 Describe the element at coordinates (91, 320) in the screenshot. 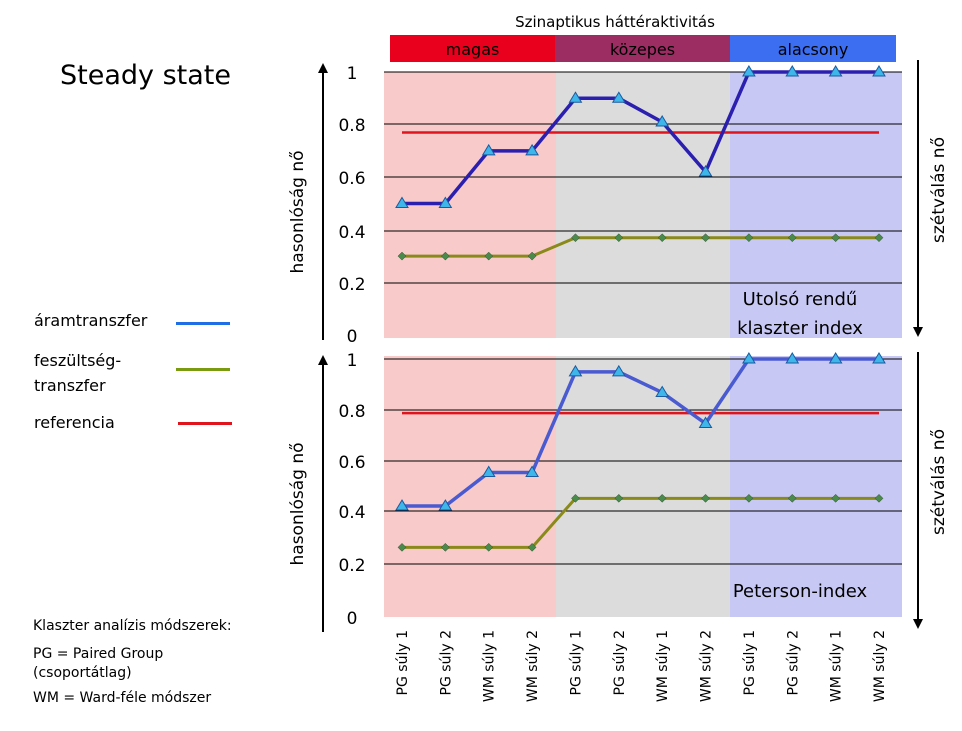

I see `legend-label-current: áramtranszfer` at that location.